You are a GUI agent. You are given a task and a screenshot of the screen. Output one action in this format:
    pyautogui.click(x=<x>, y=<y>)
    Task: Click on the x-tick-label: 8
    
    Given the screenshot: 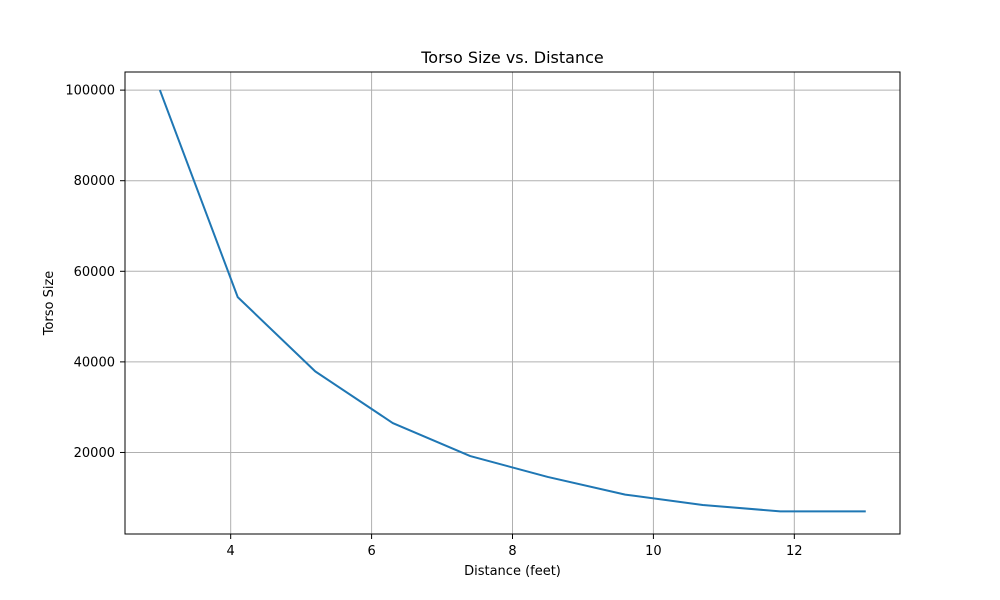 What is the action you would take?
    pyautogui.click(x=512, y=551)
    